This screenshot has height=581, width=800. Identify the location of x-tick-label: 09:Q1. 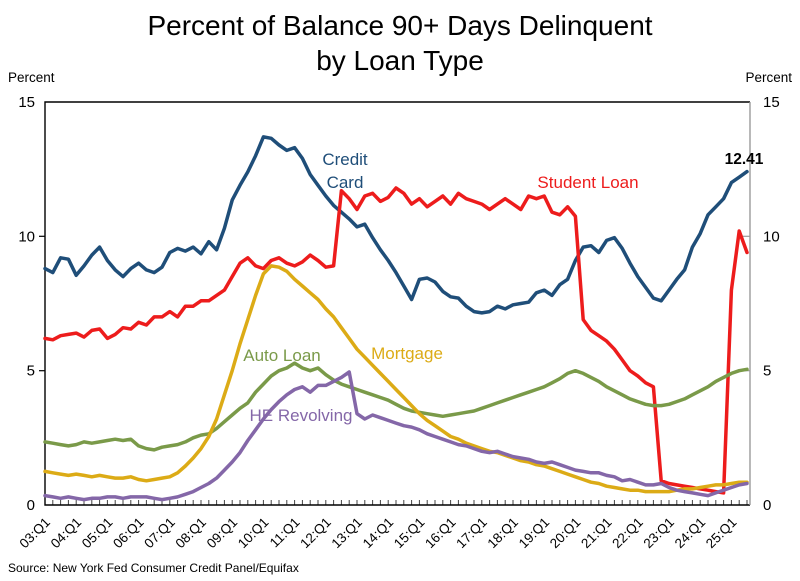
(222, 533).